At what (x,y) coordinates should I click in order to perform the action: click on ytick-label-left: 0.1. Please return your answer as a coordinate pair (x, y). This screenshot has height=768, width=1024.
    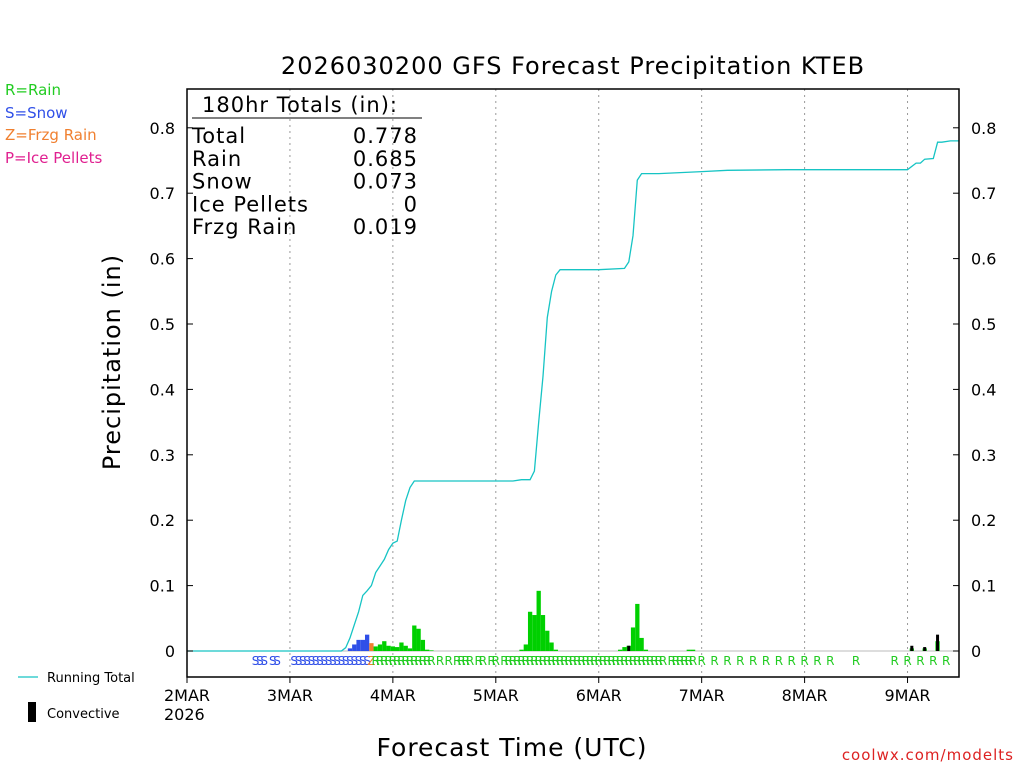
    Looking at the image, I should click on (162, 586).